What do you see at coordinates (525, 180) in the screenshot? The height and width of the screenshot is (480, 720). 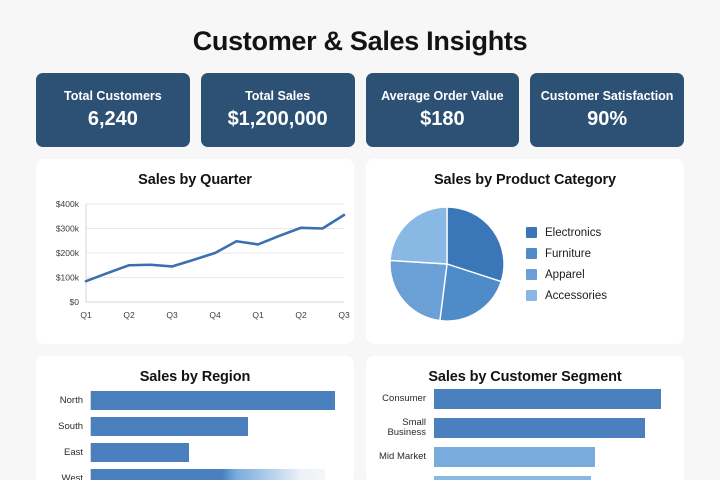 I see `chart-title-sales-by-product-category: Sales by Product Category` at bounding box center [525, 180].